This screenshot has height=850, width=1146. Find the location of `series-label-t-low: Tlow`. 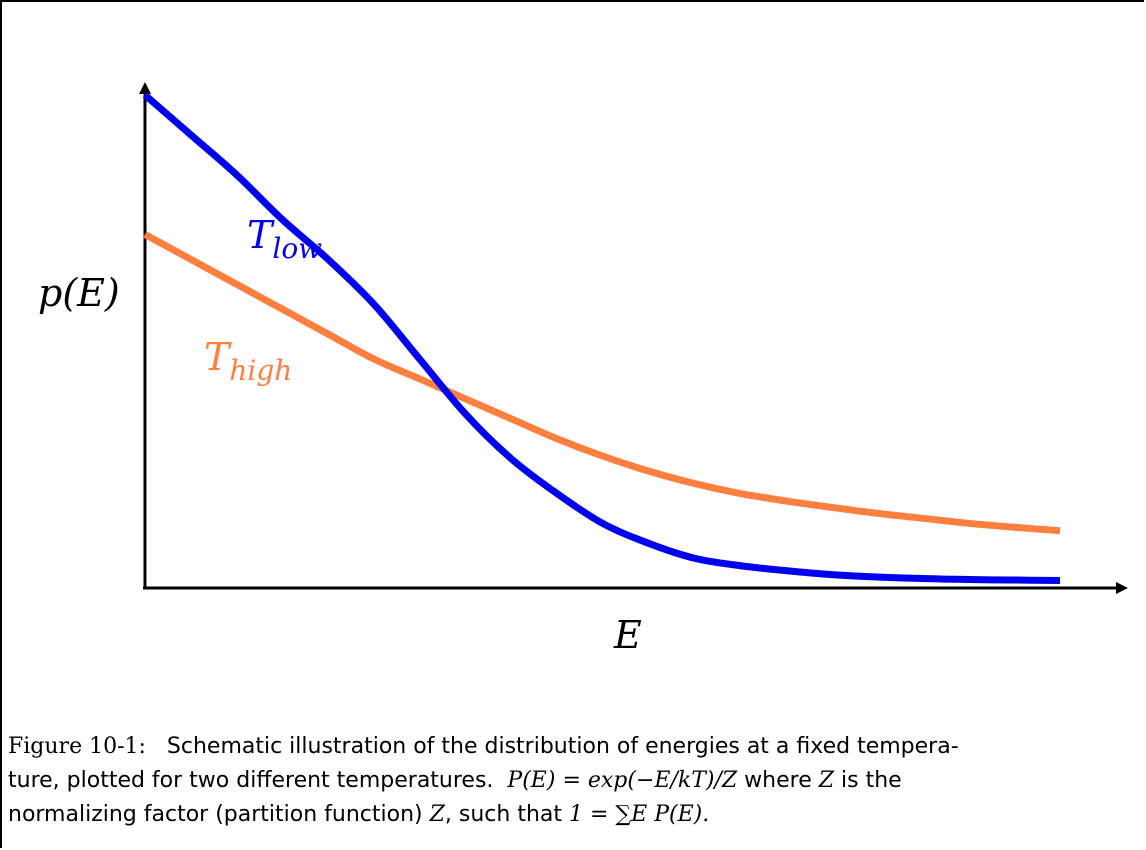

series-label-t-low: Tlow is located at coordinates (284, 239).